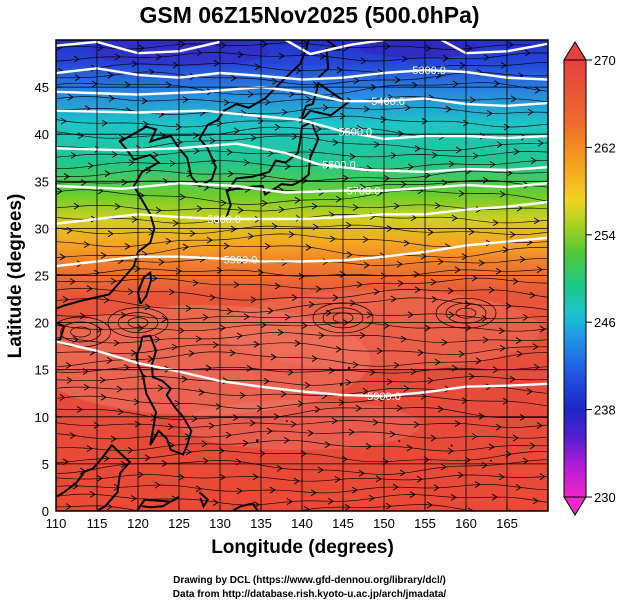  Describe the element at coordinates (425, 523) in the screenshot. I see `x-tick-label: 155` at that location.